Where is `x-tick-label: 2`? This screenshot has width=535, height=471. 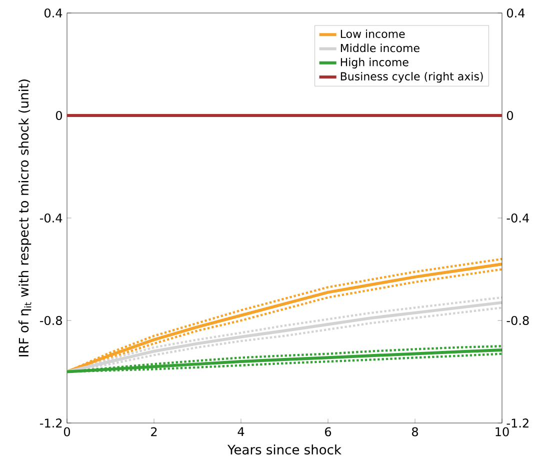 x-tick-label: 2 is located at coordinates (154, 431).